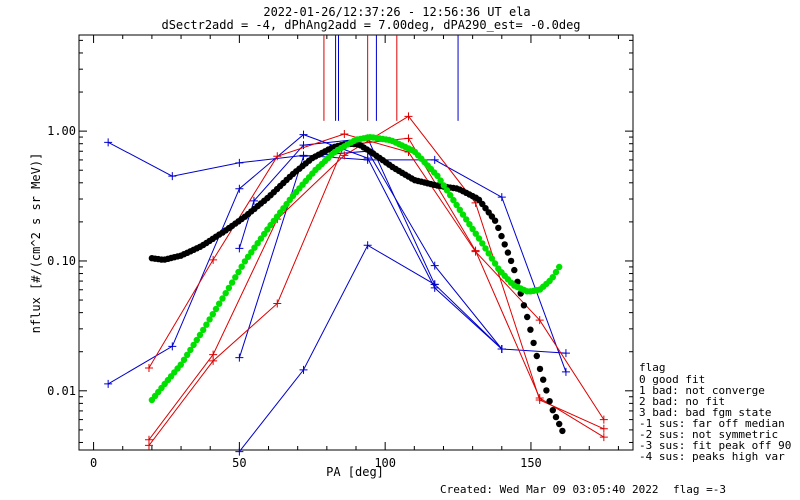  Describe the element at coordinates (712, 456) in the screenshot. I see `legend-item: -4 sus: peaks high var` at that location.